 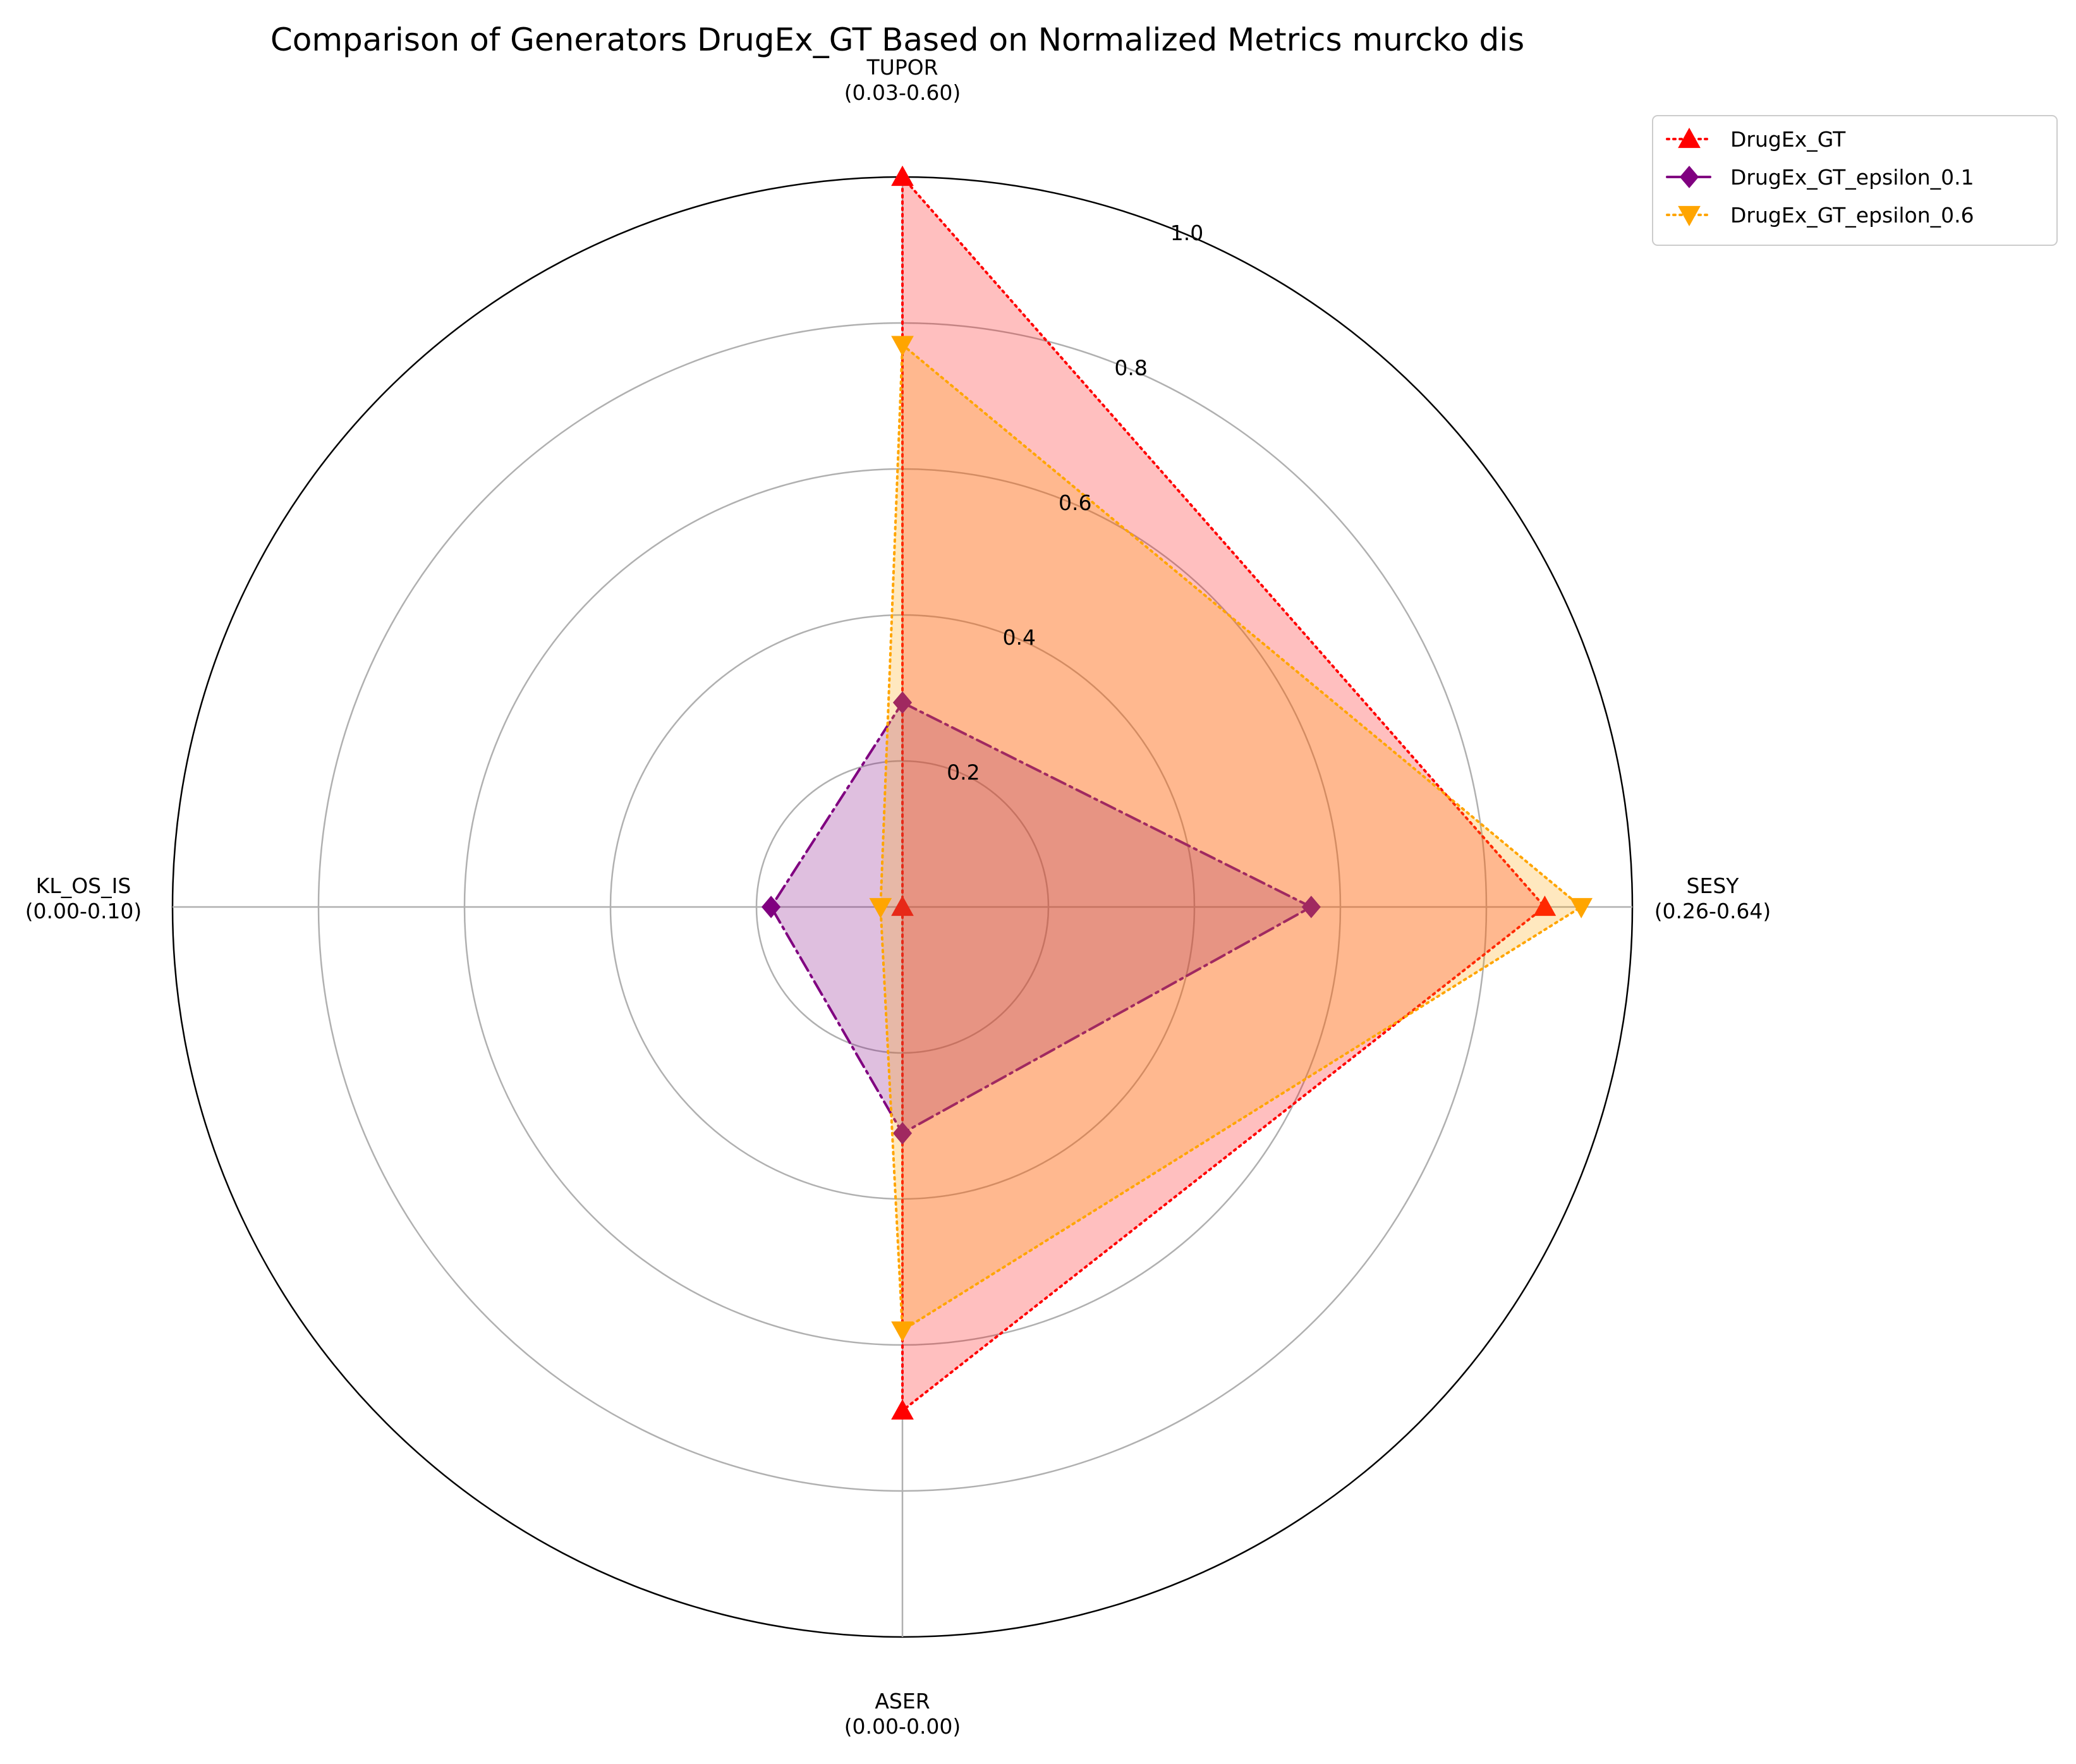 What do you see at coordinates (1019, 637) in the screenshot?
I see `radial-tick-label: 0.4` at bounding box center [1019, 637].